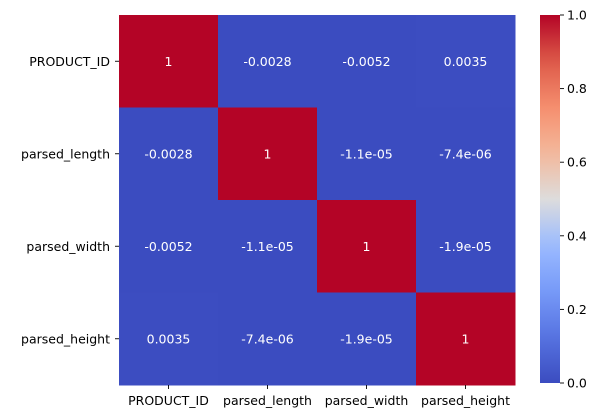 Image resolution: width=600 pixels, height=418 pixels. Describe the element at coordinates (367, 400) in the screenshot. I see `x-tick-label: parsed_width` at that location.